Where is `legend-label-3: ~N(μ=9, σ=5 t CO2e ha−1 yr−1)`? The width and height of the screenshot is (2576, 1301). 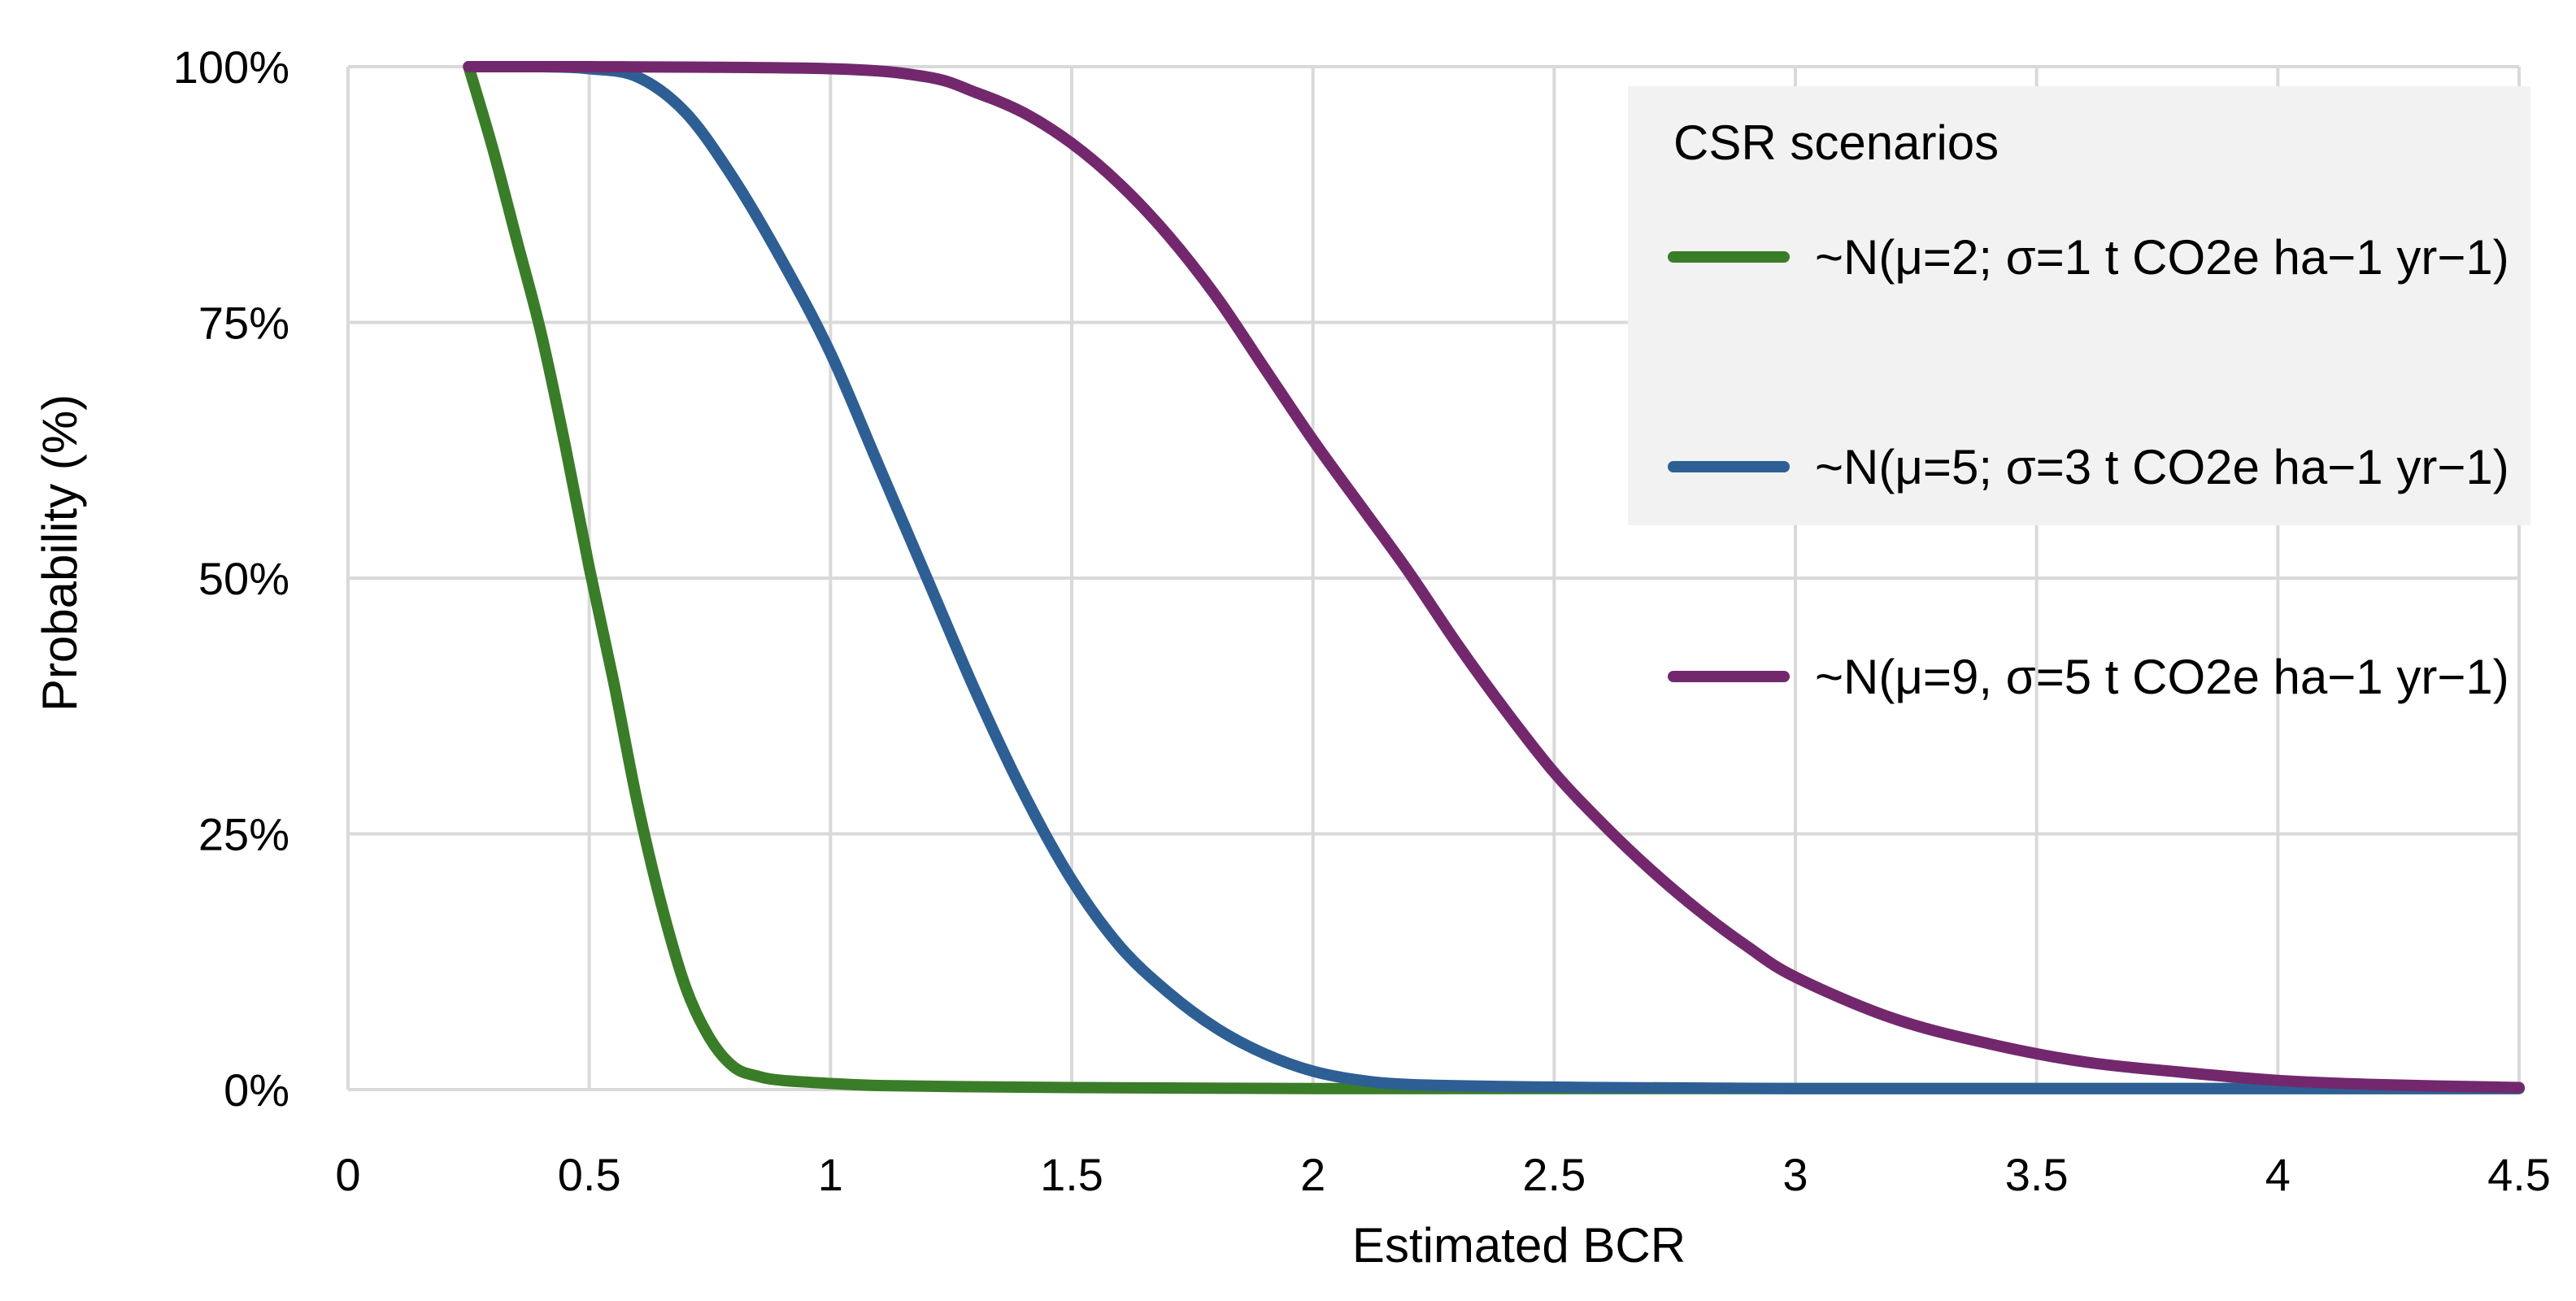 legend-label-3: ~N(μ=9, σ=5 t CO2e ha−1 yr−1) is located at coordinates (2162, 677).